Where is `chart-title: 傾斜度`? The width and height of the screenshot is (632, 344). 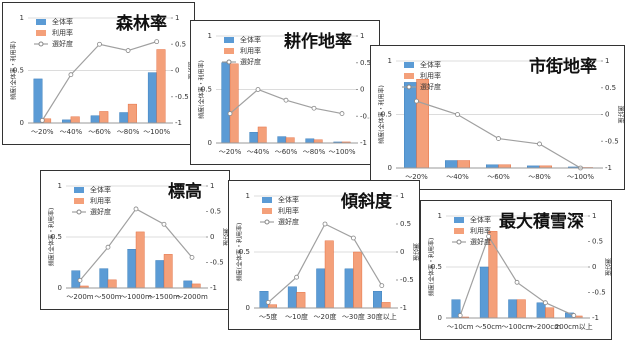 chart-title: 傾斜度 is located at coordinates (366, 201).